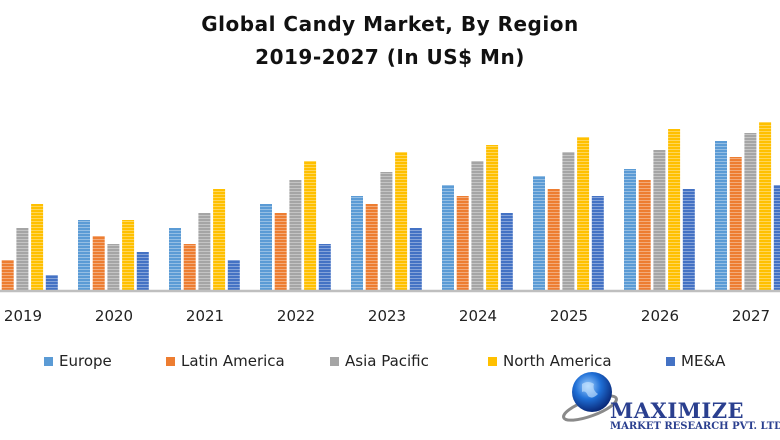 This screenshot has height=440, width=780. I want to click on legend-label: ME&A, so click(703, 361).